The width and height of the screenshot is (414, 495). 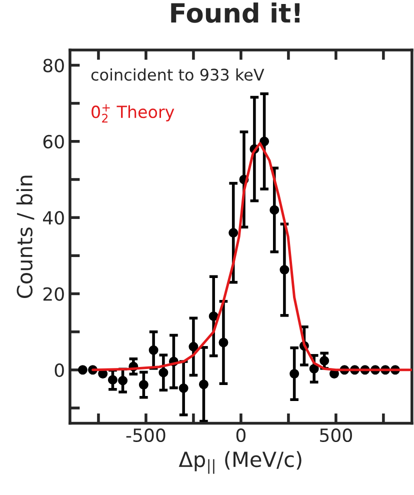 What do you see at coordinates (25, 237) in the screenshot?
I see `y-axis-title: Counts / bin` at bounding box center [25, 237].